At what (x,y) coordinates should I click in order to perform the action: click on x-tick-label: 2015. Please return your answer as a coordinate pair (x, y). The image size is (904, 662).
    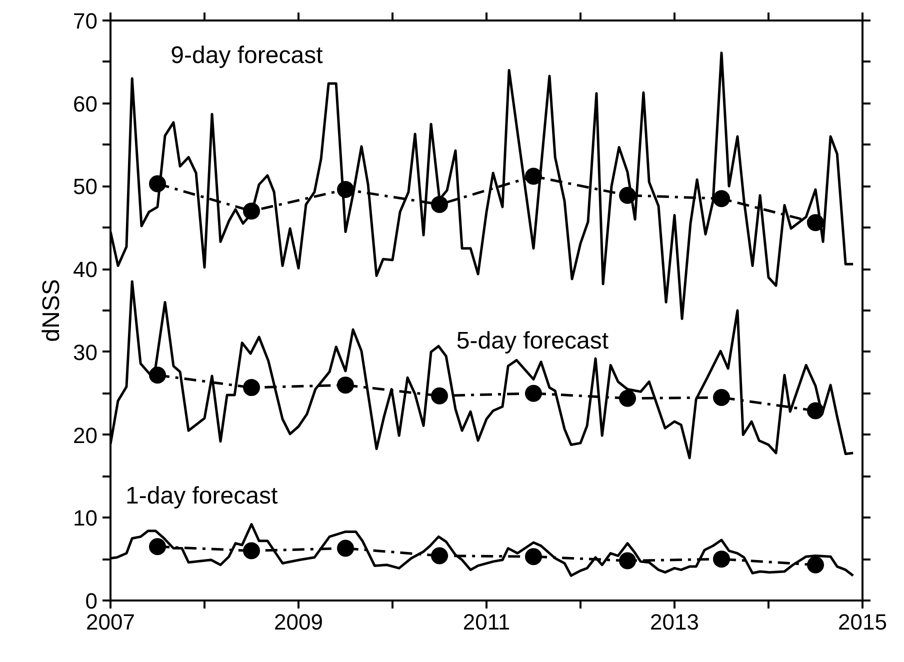
    Looking at the image, I should click on (862, 622).